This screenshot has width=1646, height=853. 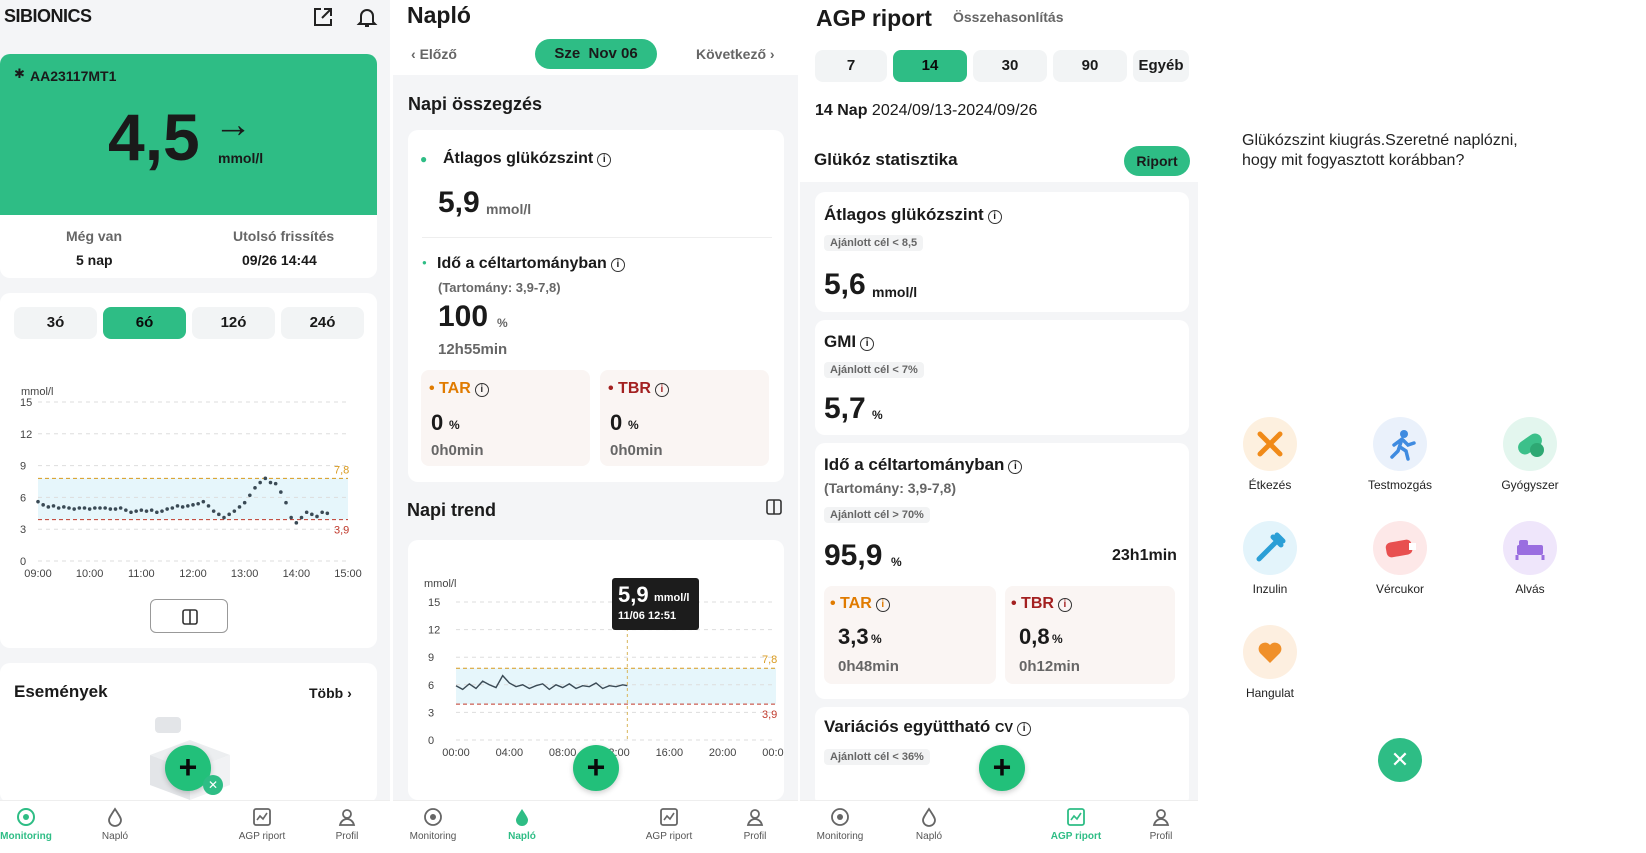 What do you see at coordinates (655, 604) in the screenshot?
I see `chart-tooltip: 5,9 mmol/l 11/06 12:51` at bounding box center [655, 604].